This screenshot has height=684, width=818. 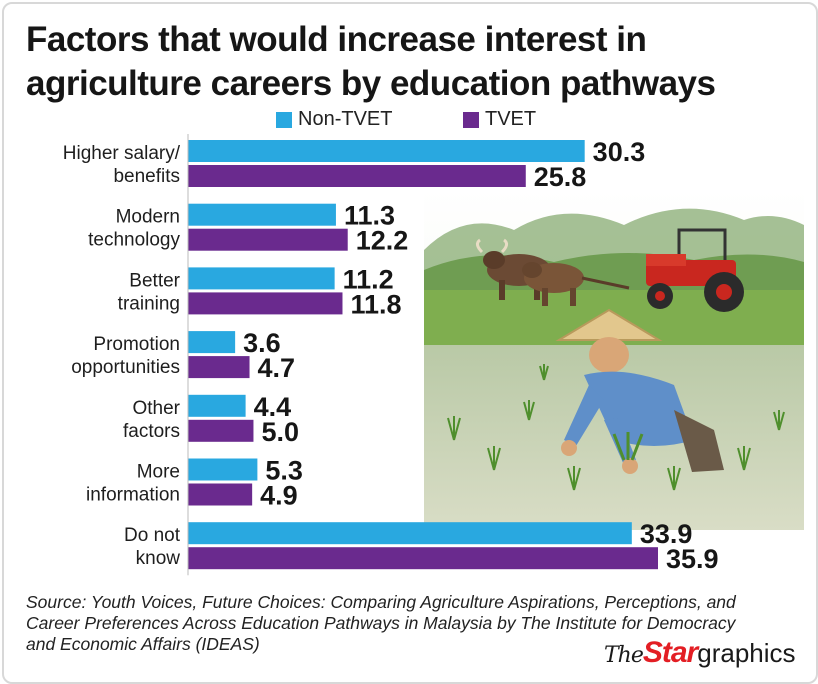 What do you see at coordinates (122, 153) in the screenshot?
I see `category-label-line: Higher salary/` at bounding box center [122, 153].